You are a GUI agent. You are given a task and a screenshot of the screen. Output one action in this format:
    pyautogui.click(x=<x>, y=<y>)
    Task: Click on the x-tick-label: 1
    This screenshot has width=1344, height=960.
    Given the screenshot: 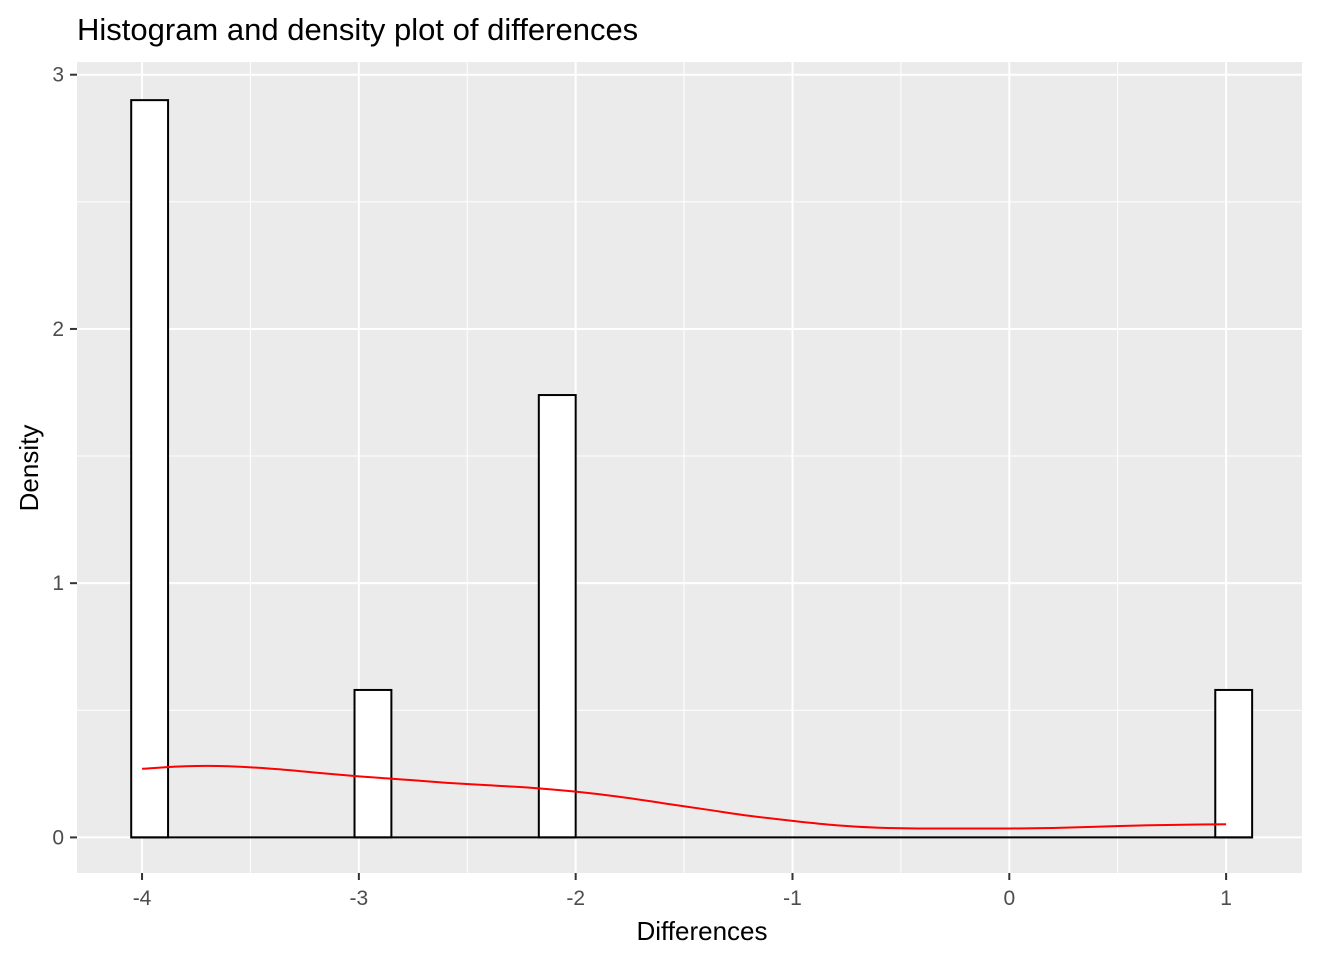 What is the action you would take?
    pyautogui.click(x=1226, y=898)
    